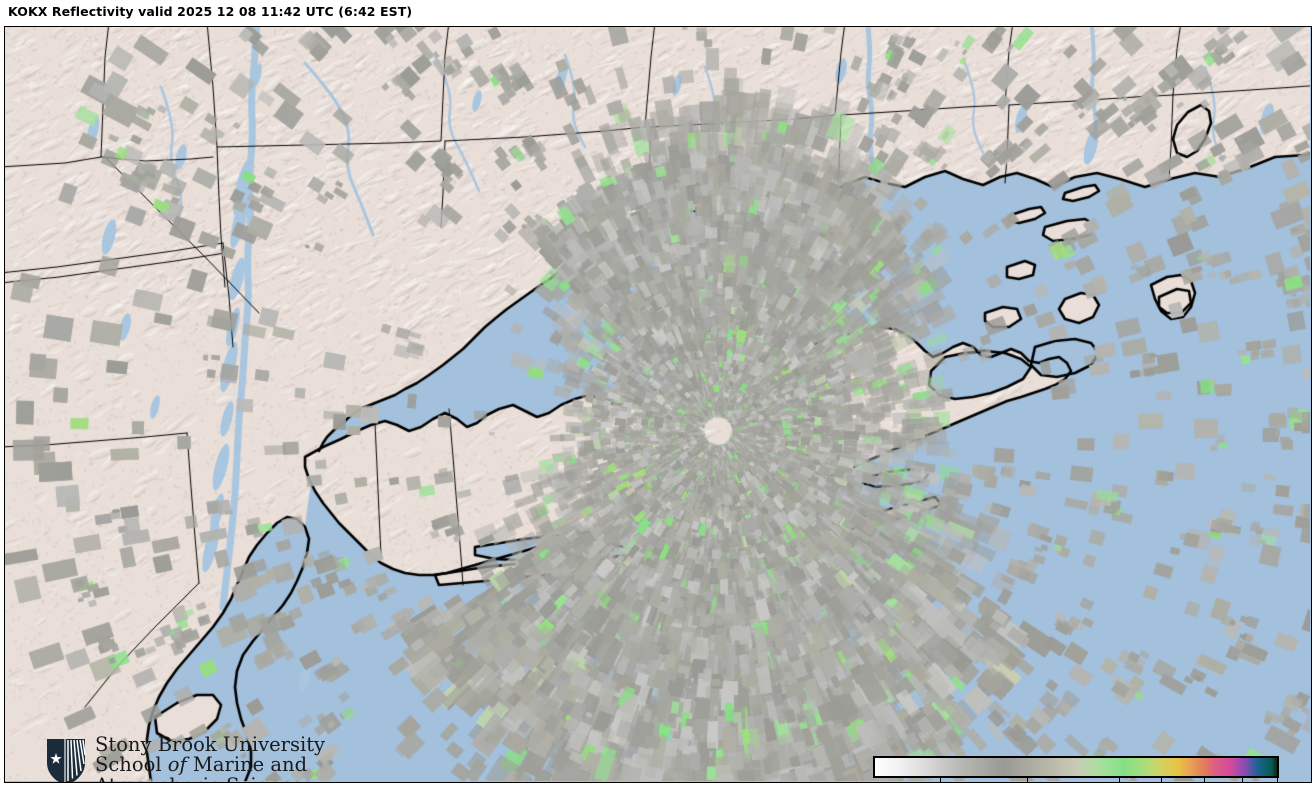 The height and width of the screenshot is (811, 1316). I want to click on reflectivity-colorbar: 0204050607080, so click(1078, 769).